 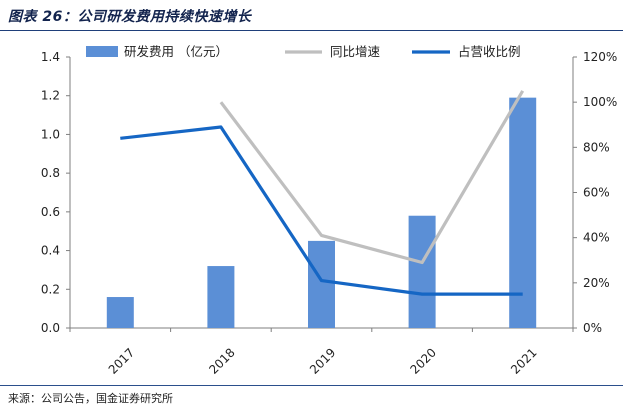 I want to click on y-left-tick-label: 1.0, so click(x=50, y=134).